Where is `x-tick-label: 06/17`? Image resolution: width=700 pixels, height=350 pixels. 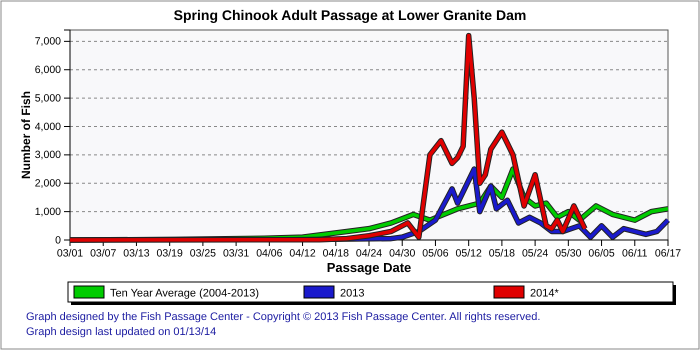 x-tick-label: 06/17 is located at coordinates (668, 253).